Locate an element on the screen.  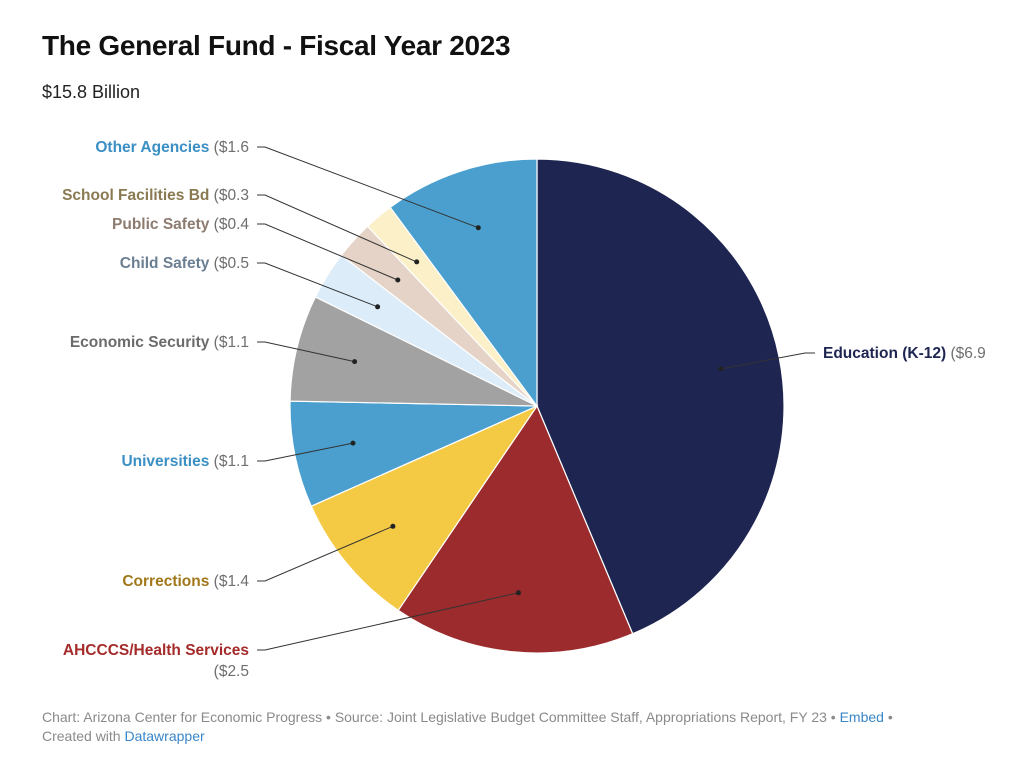
chart-title: The General Fund - Fiscal Year 2023 is located at coordinates (276, 45).